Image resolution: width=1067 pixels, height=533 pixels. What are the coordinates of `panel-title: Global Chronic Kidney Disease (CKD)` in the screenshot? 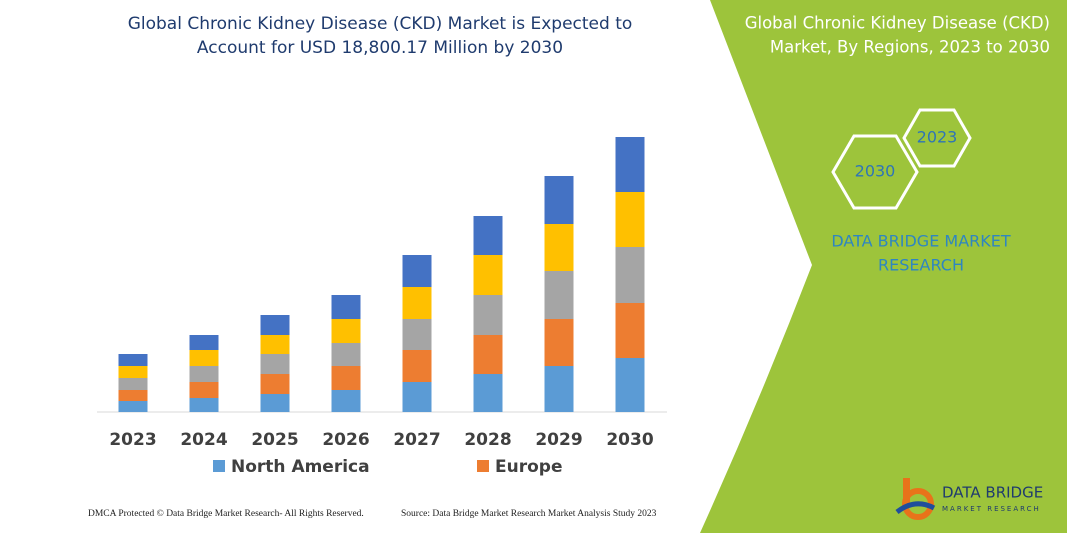 It's located at (897, 23).